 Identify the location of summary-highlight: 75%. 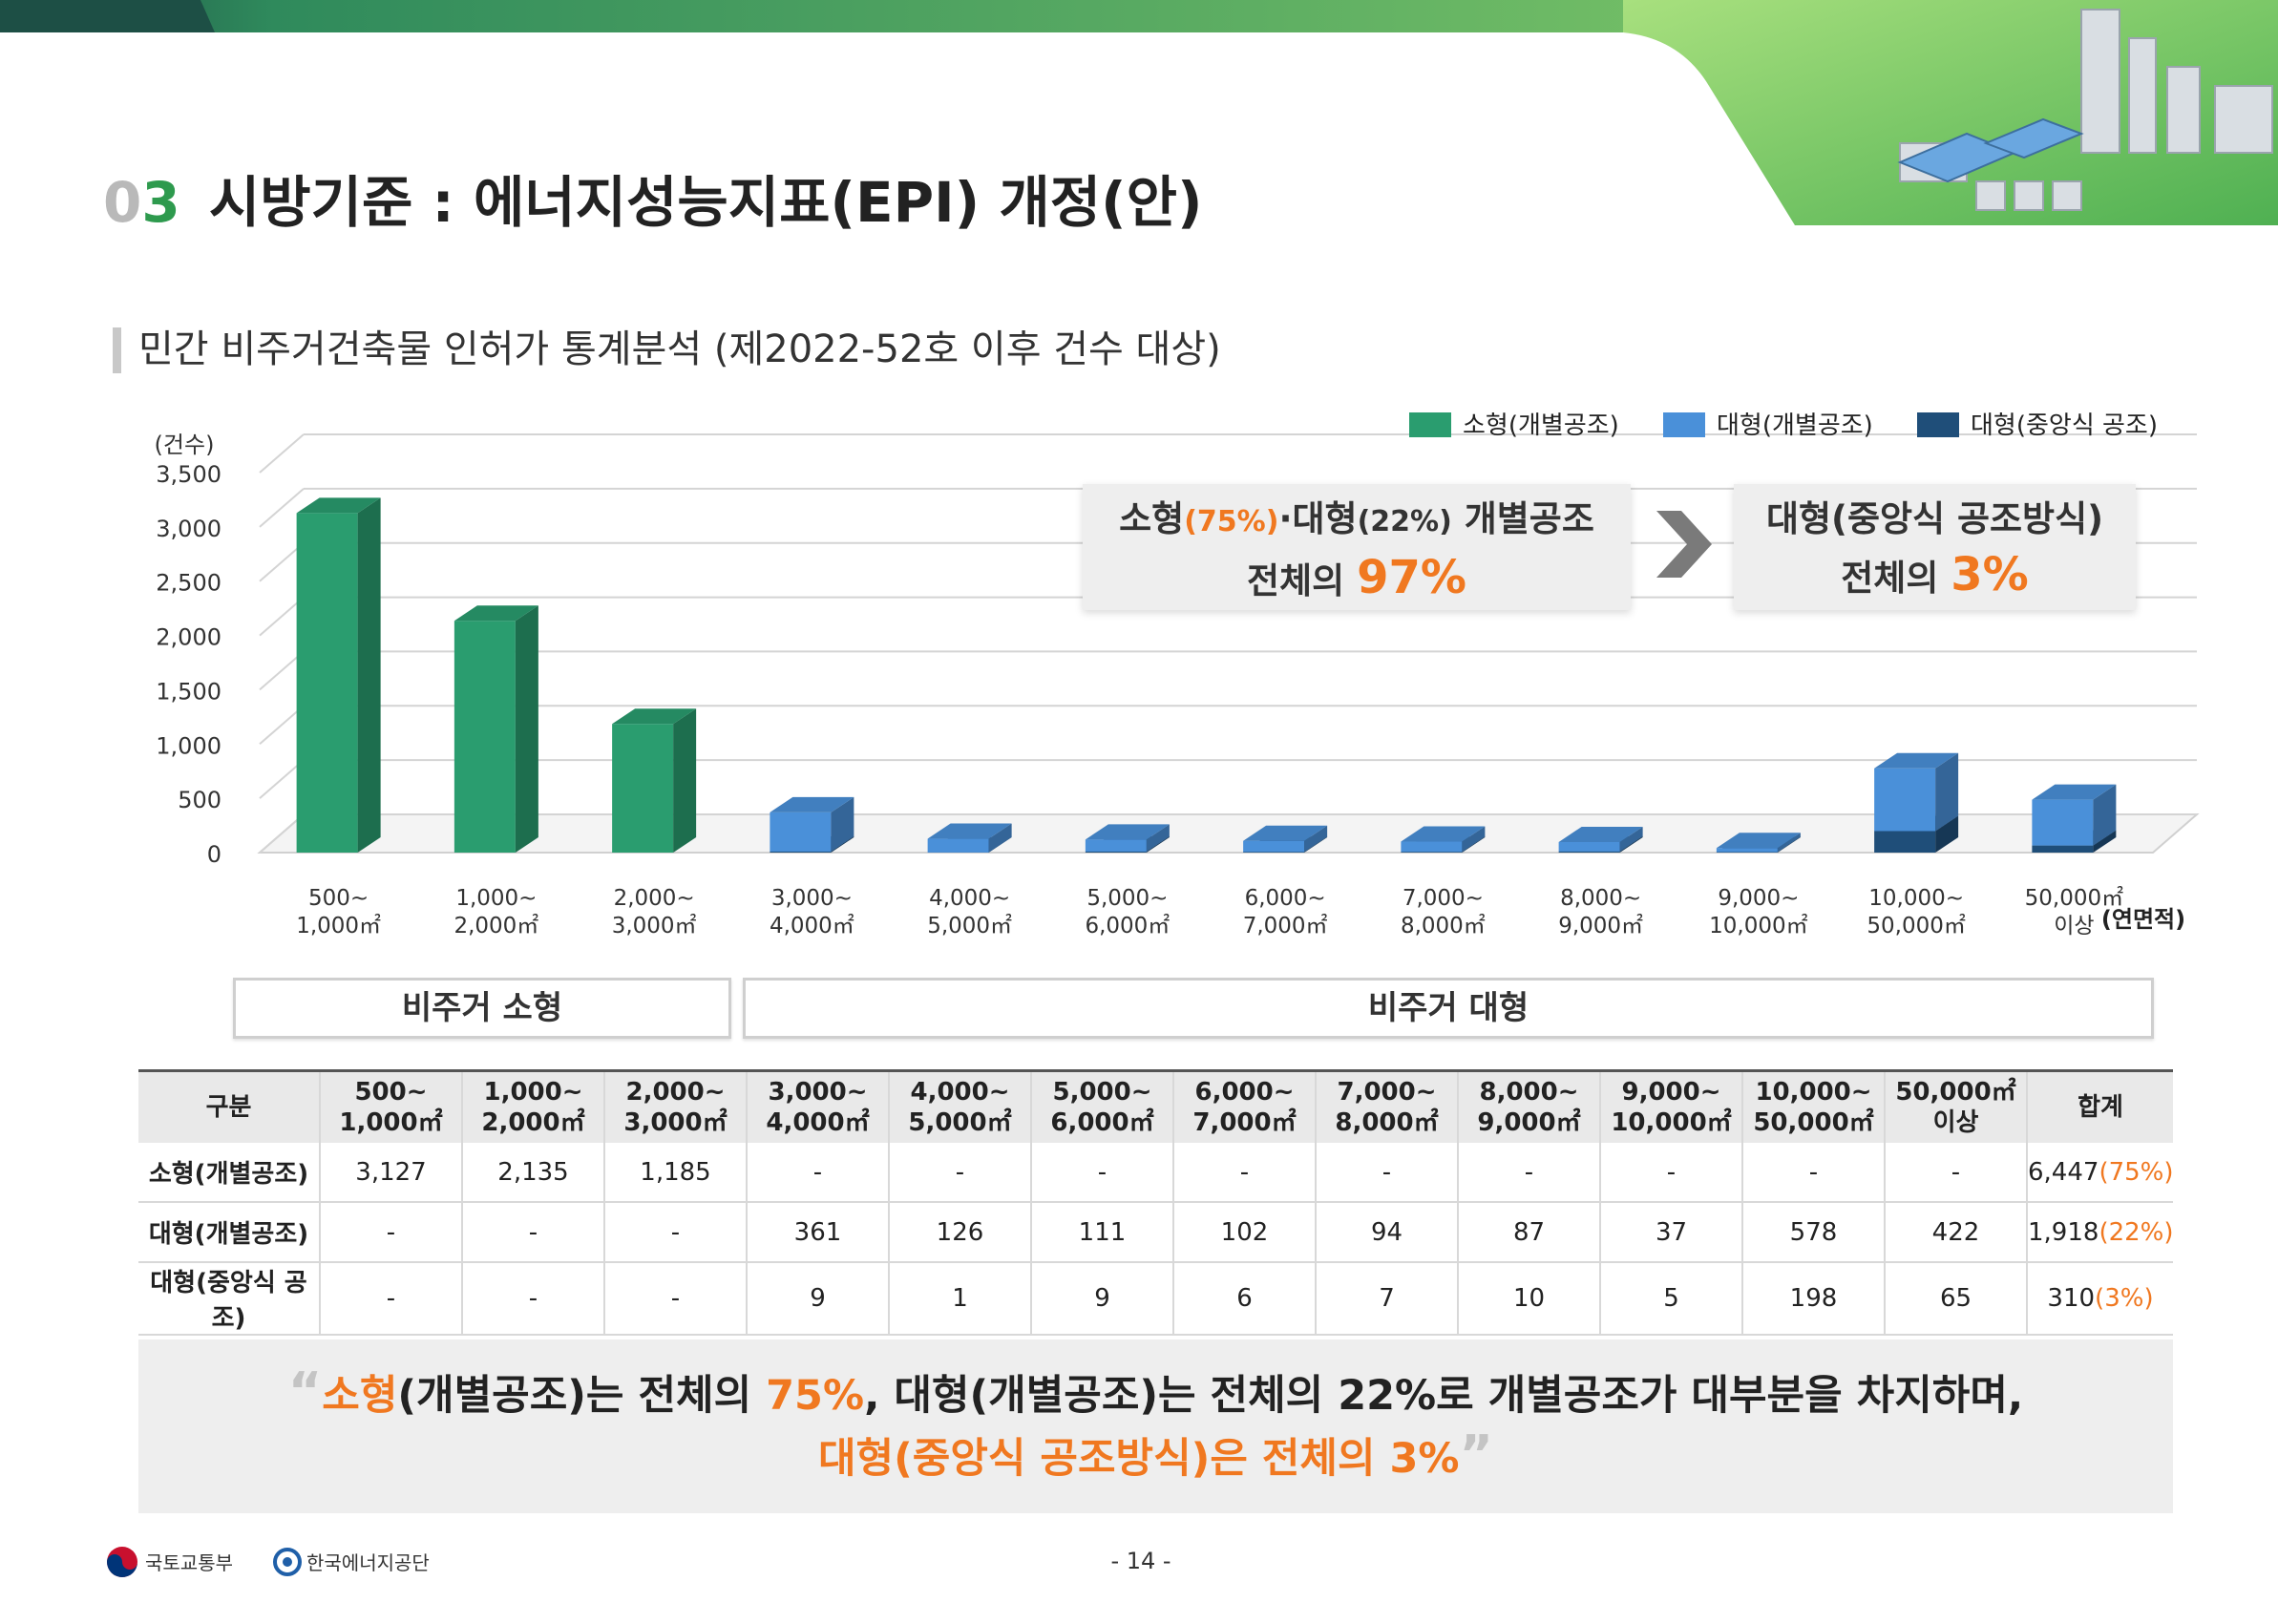
(815, 1396).